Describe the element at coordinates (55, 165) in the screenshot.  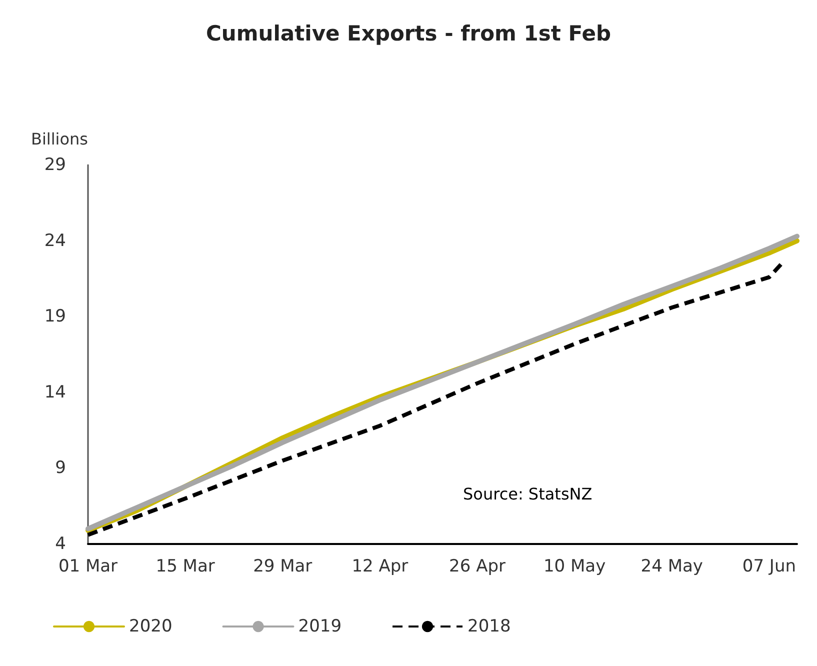
I see `y-tick-label: 29` at that location.